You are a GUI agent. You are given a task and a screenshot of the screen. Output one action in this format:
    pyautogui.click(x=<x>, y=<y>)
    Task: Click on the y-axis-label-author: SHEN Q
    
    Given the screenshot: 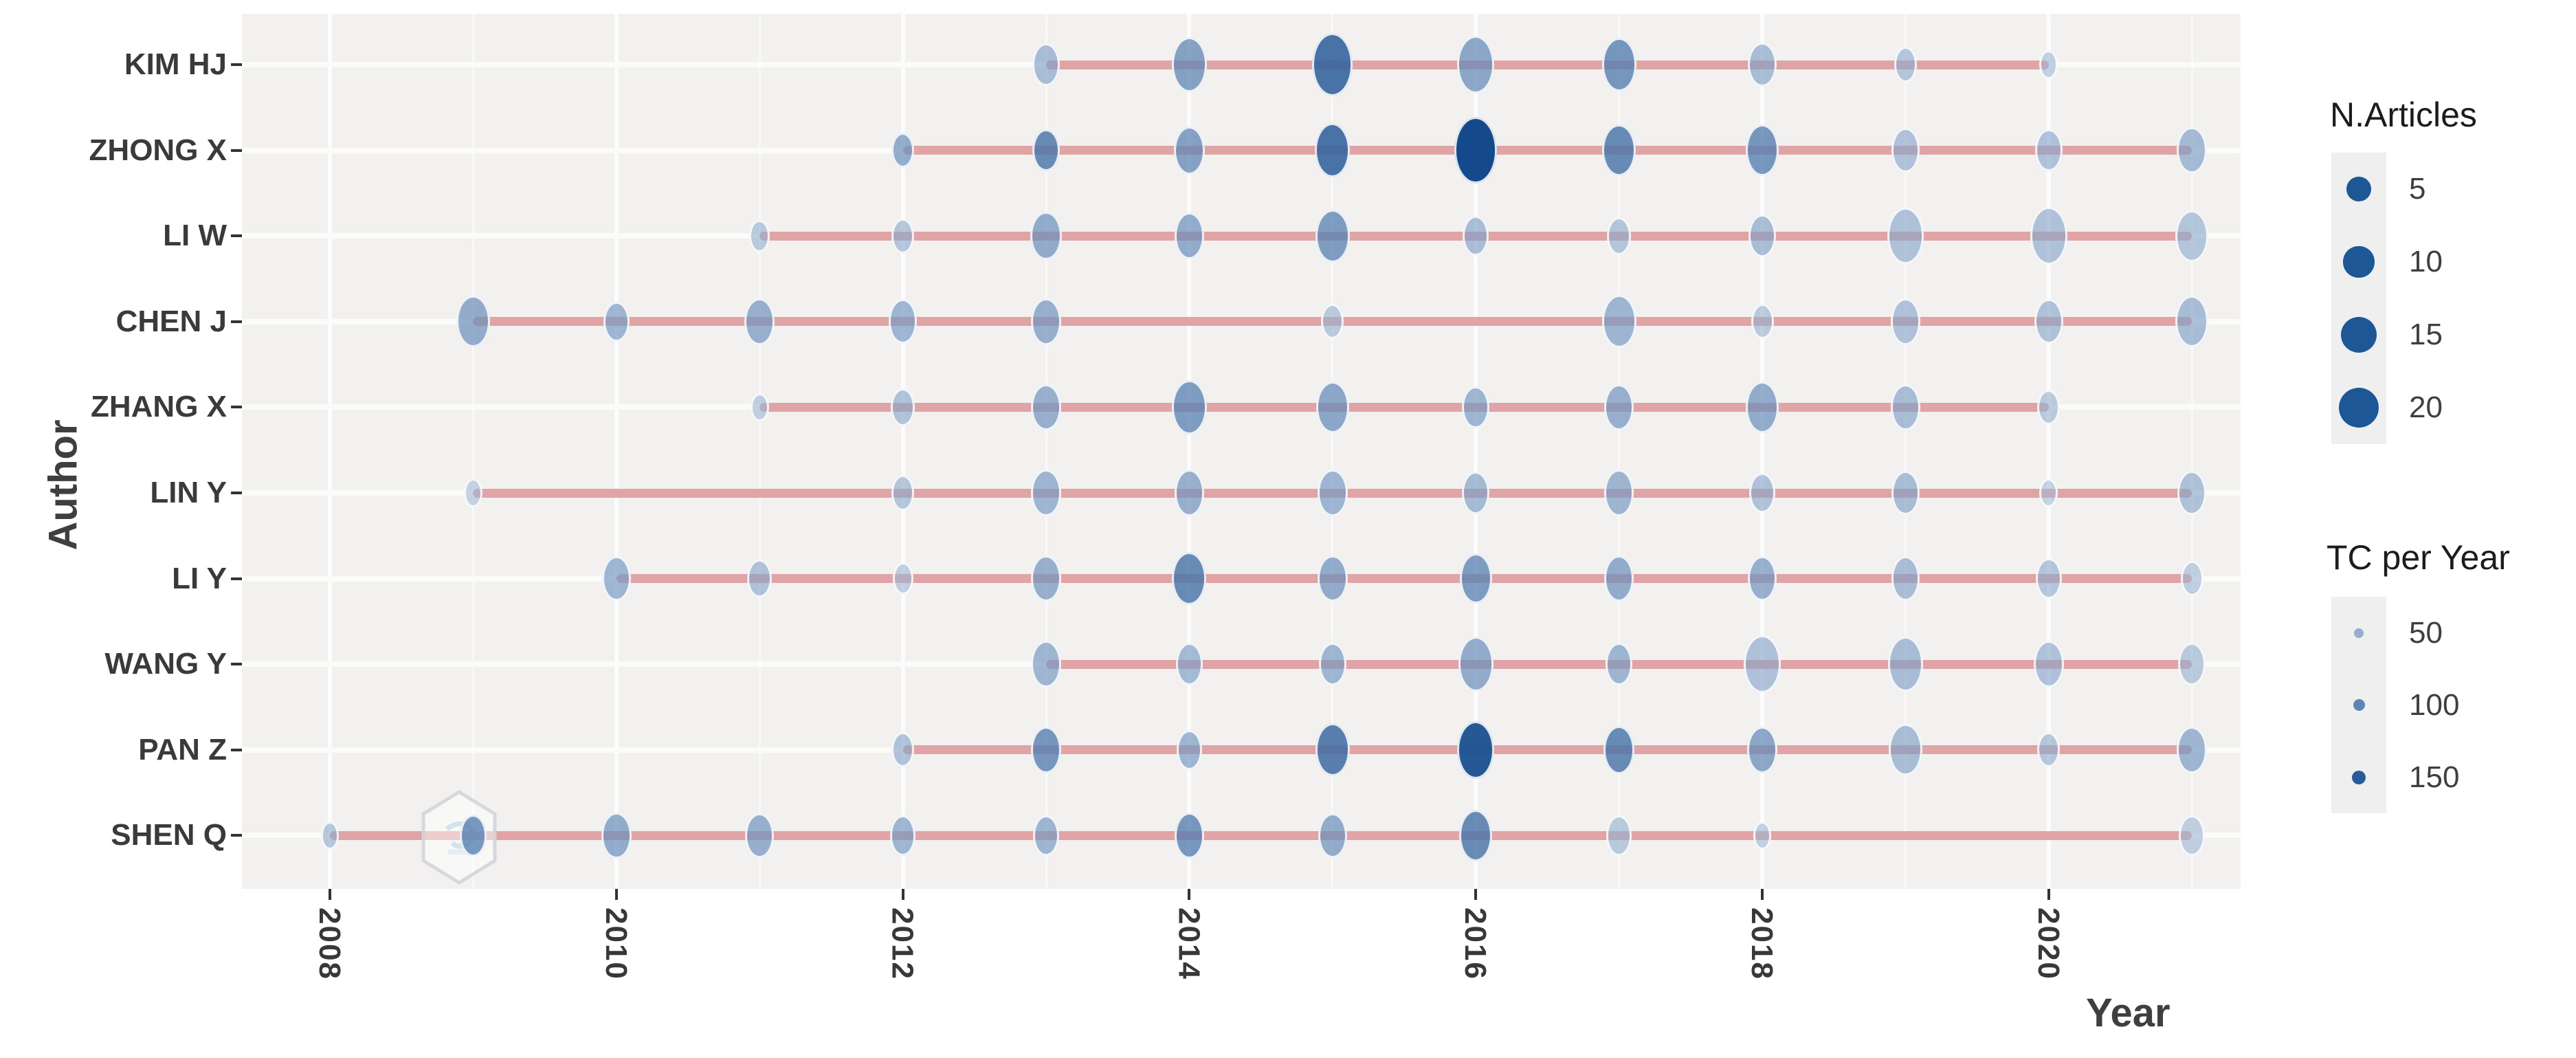 What is the action you would take?
    pyautogui.click(x=169, y=835)
    